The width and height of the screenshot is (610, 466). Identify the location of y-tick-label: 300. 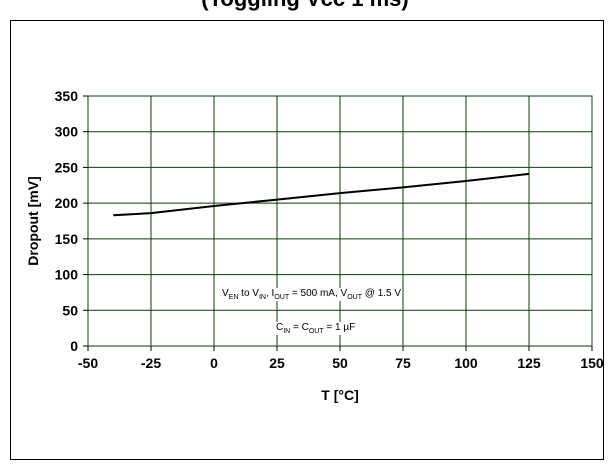
(67, 132).